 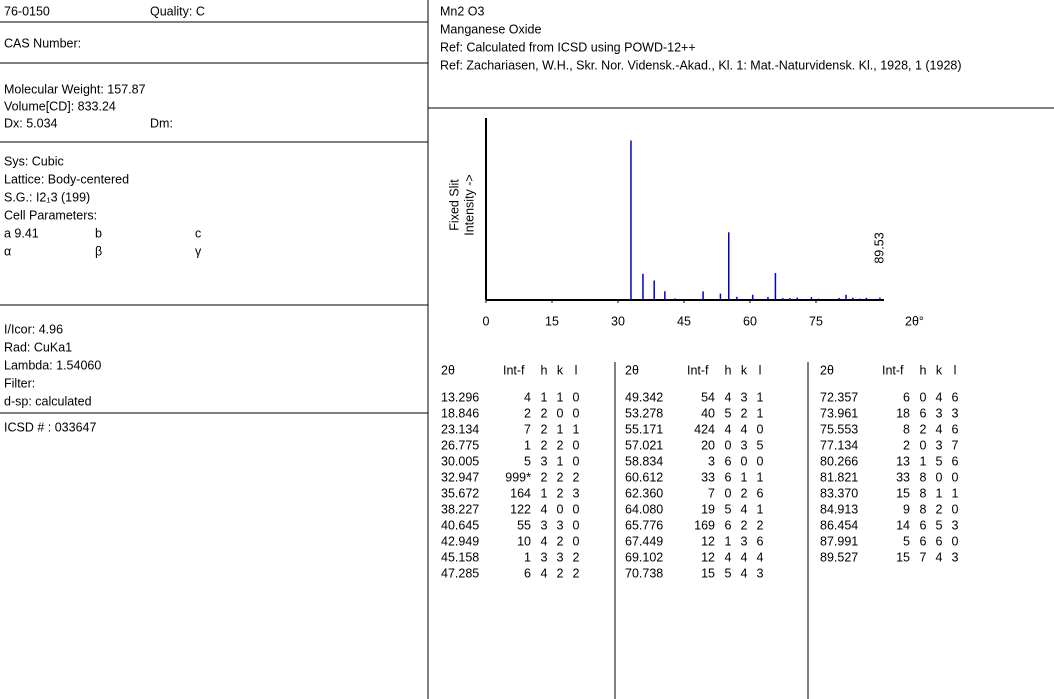 What do you see at coordinates (708, 477) in the screenshot?
I see `table-cell: 33` at bounding box center [708, 477].